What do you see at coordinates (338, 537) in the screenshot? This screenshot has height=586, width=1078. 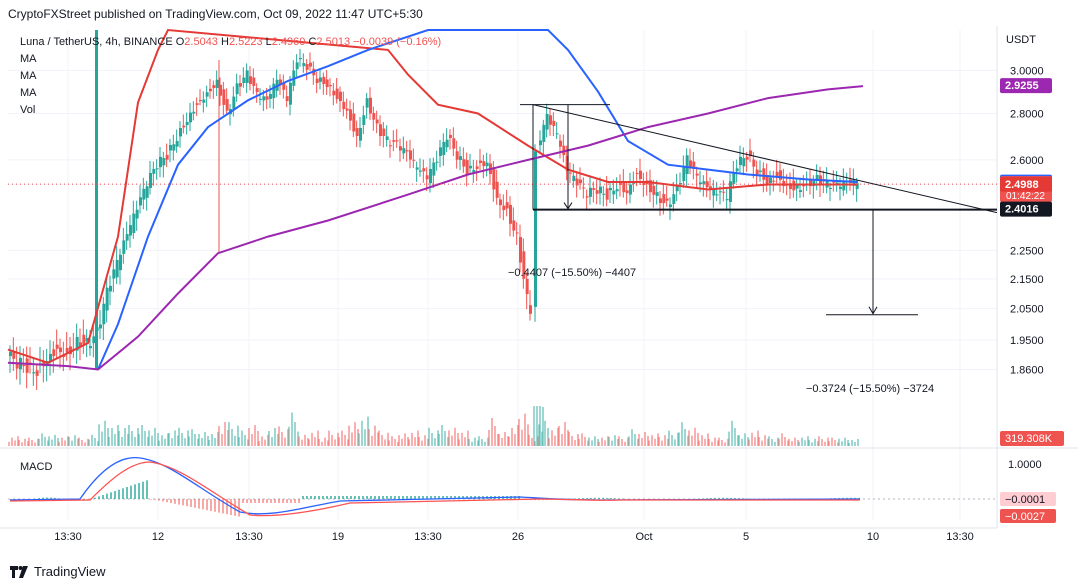 I see `x-tick-label: 19` at bounding box center [338, 537].